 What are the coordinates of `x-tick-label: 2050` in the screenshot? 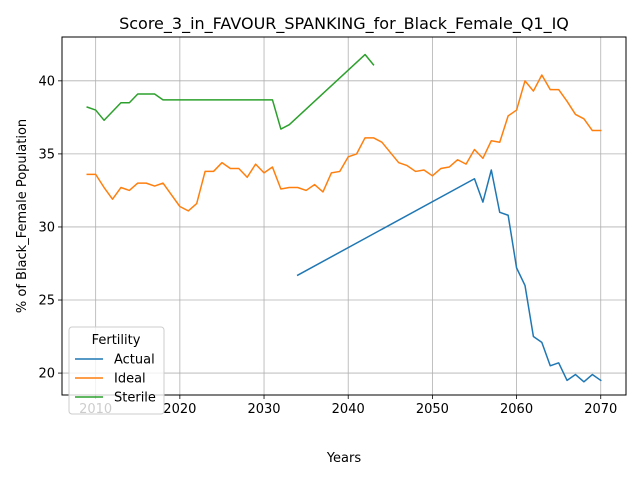 It's located at (432, 409).